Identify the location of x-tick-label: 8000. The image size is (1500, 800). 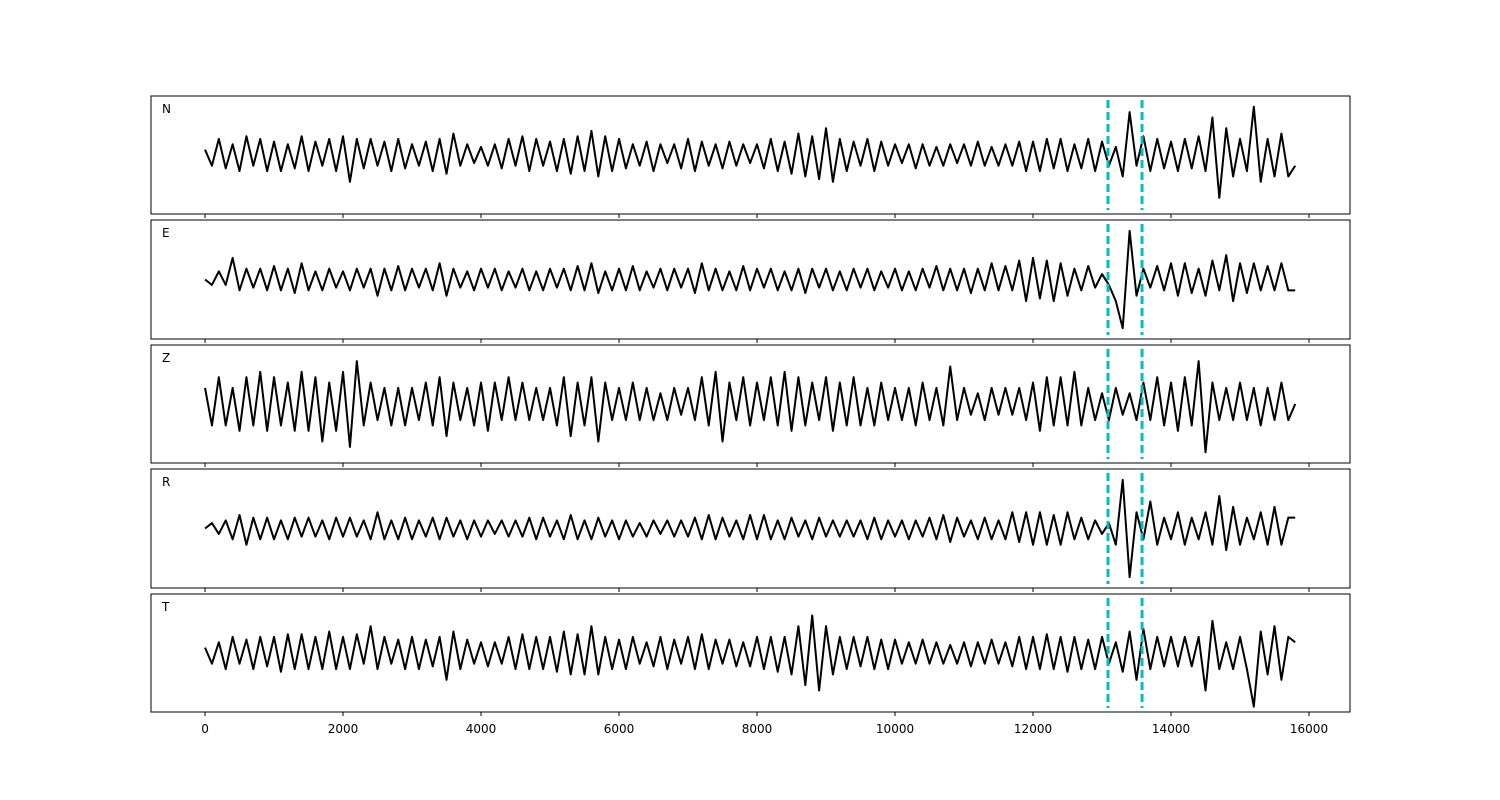
(757, 729).